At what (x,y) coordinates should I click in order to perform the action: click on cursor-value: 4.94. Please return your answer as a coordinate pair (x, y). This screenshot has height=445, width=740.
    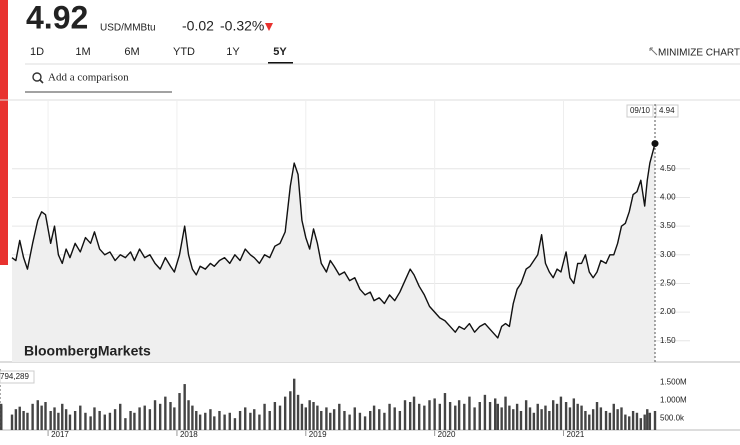
    Looking at the image, I should click on (667, 110).